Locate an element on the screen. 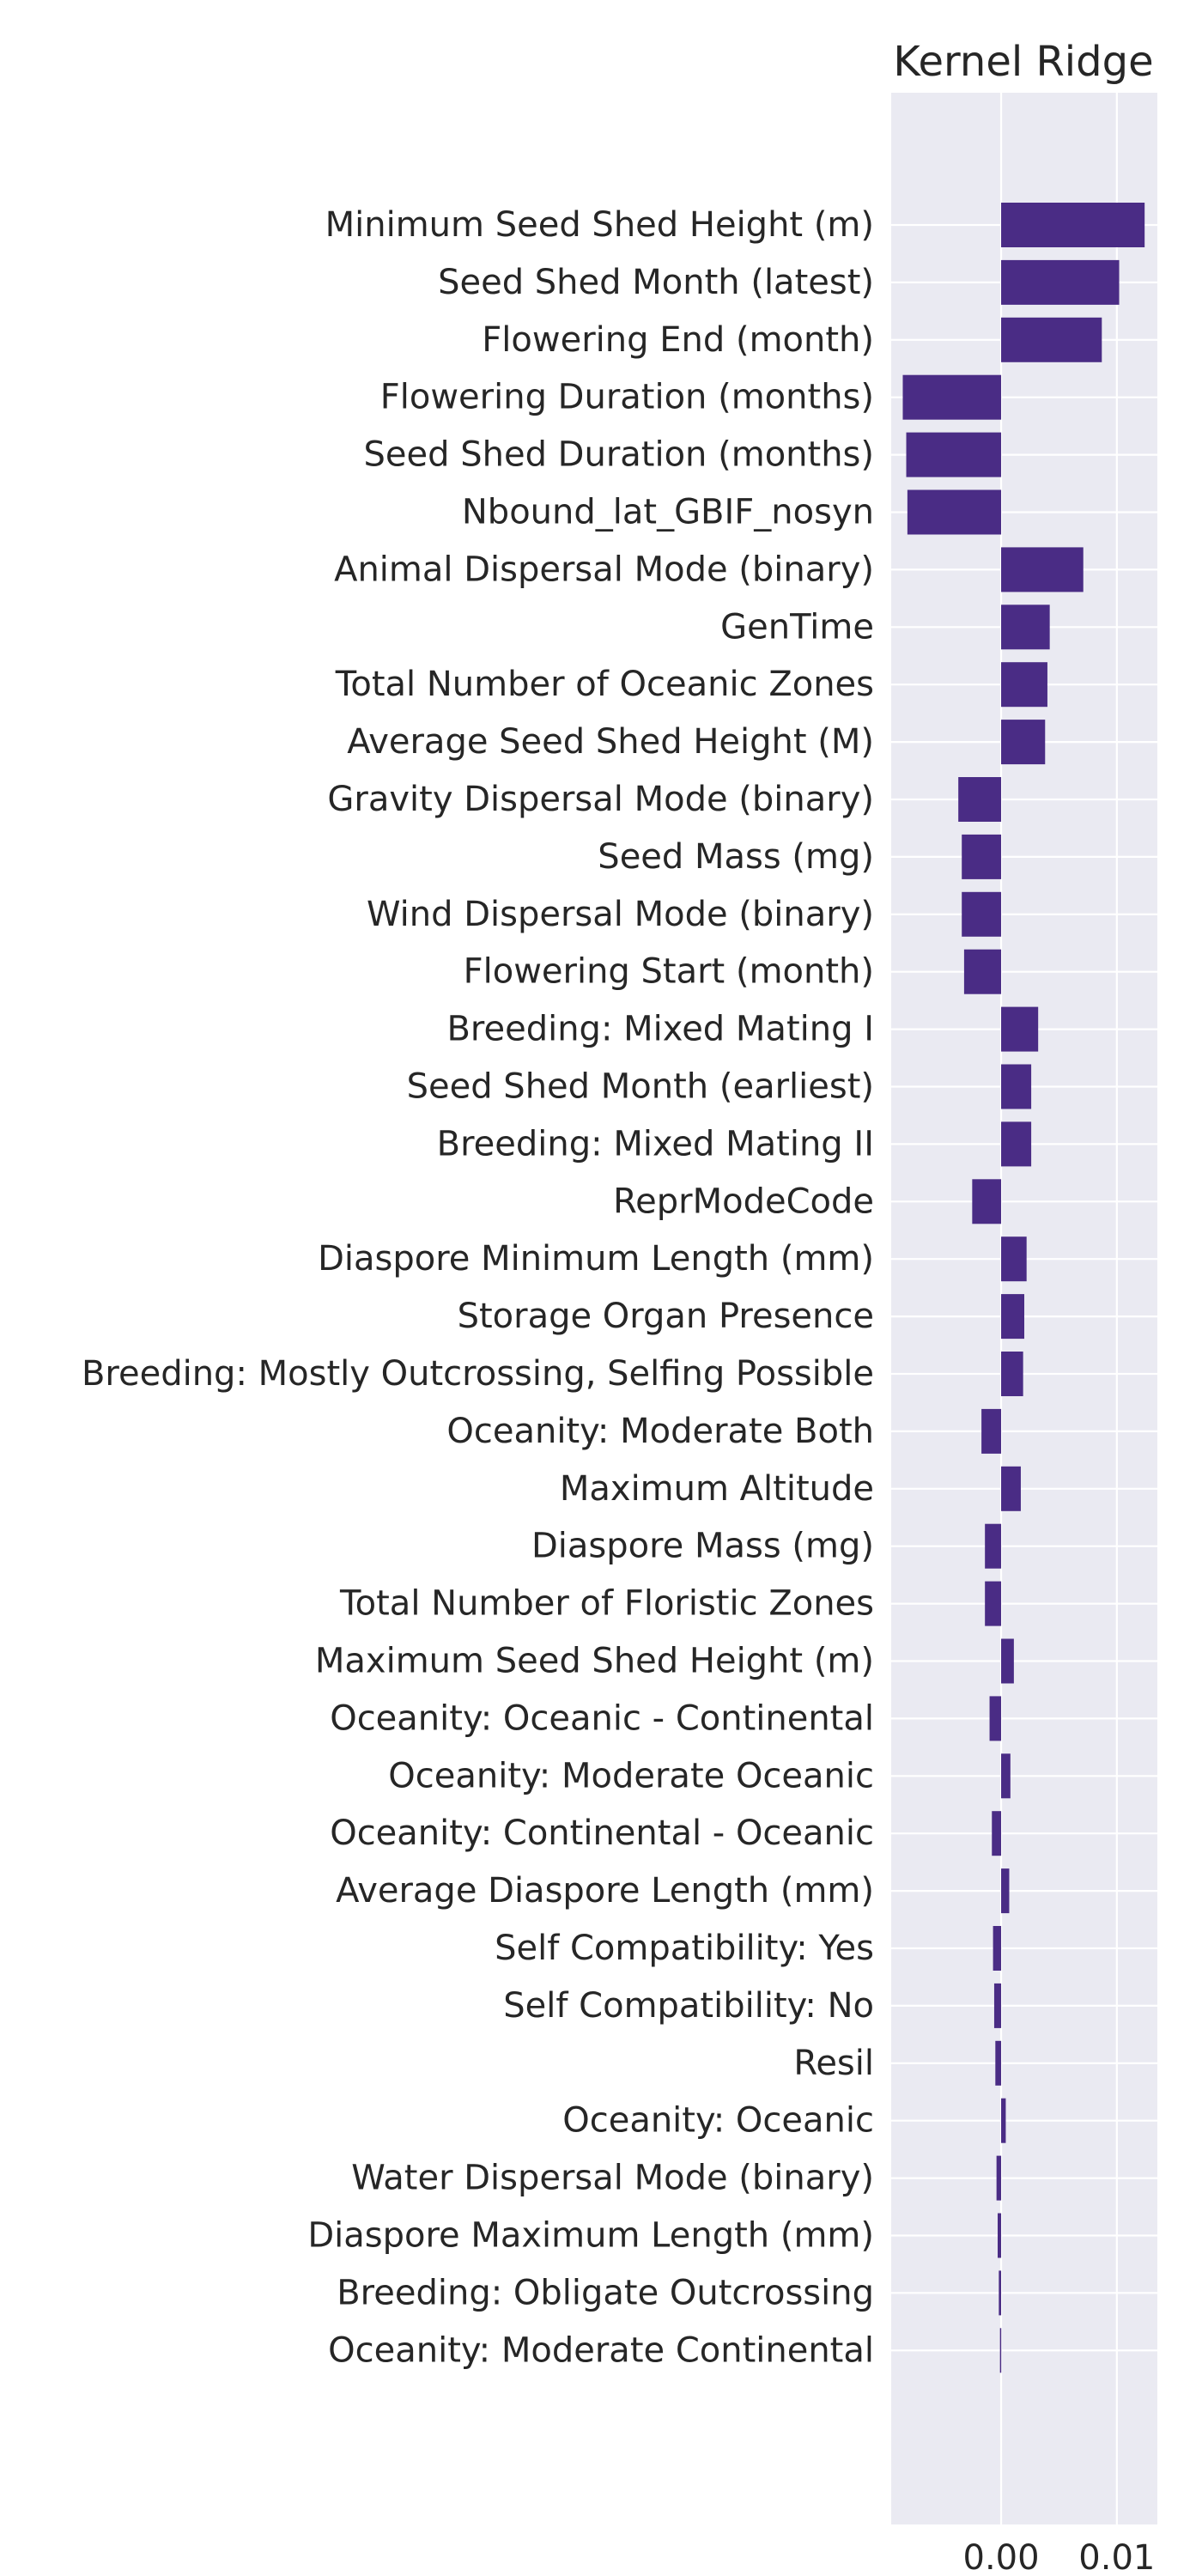 The height and width of the screenshot is (2576, 1202). category-label: ReprModeCode is located at coordinates (744, 1202).